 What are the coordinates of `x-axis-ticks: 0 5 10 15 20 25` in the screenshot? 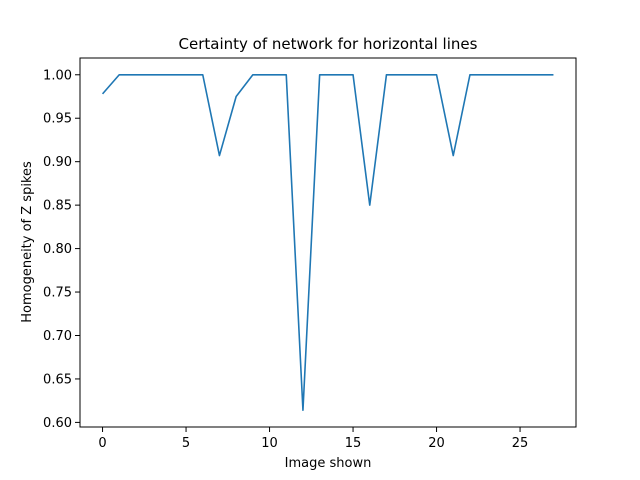 It's located at (313, 439).